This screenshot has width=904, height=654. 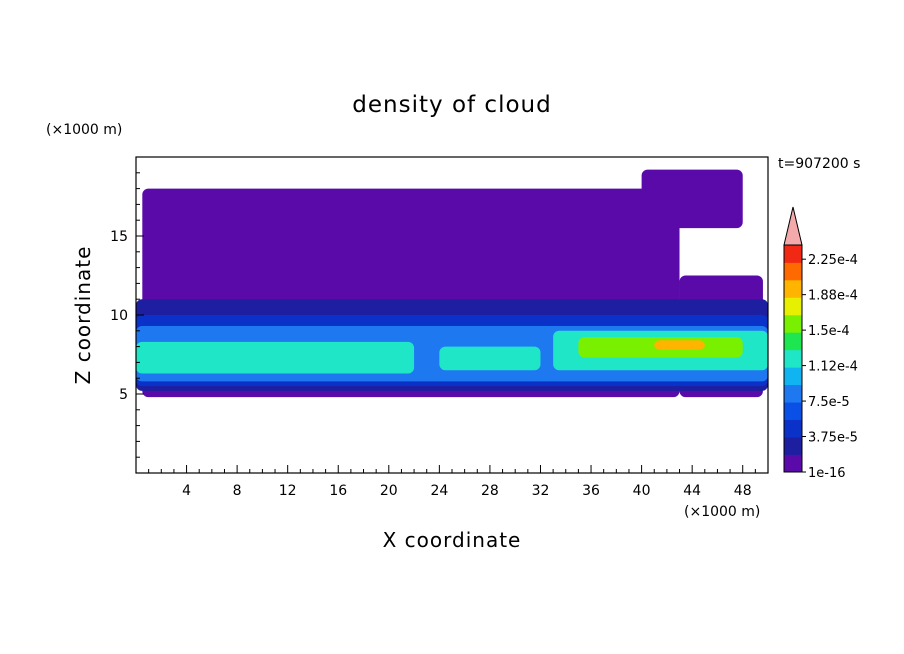 I want to click on x-tick-label: 24, so click(x=439, y=491).